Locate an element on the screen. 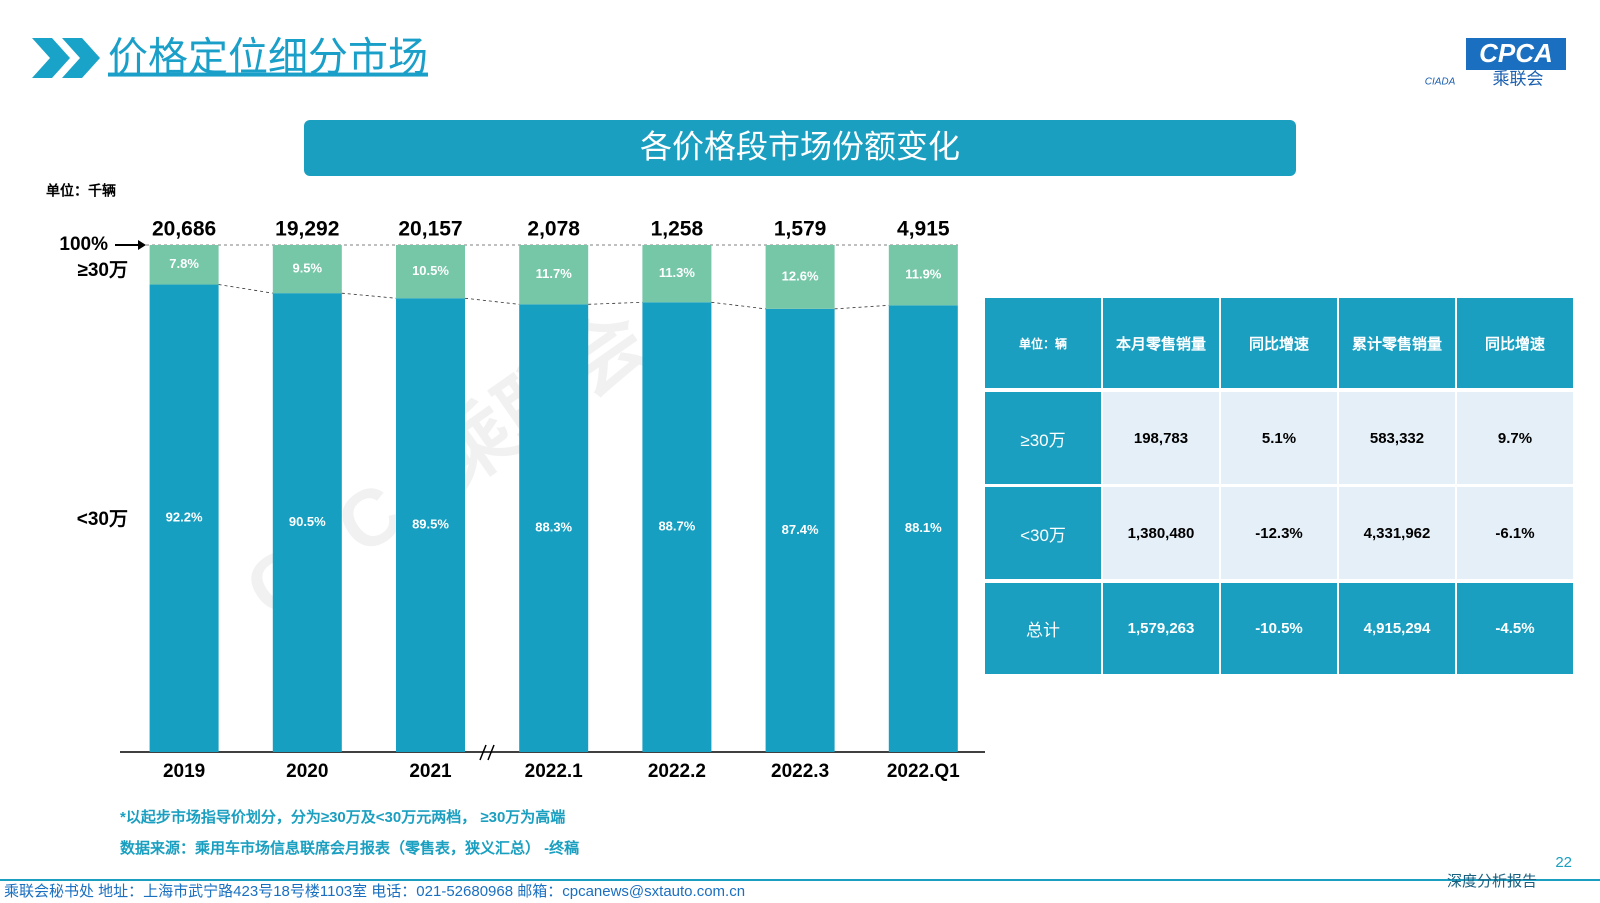 The height and width of the screenshot is (903, 1600). value-label: 7.8% is located at coordinates (184, 263).